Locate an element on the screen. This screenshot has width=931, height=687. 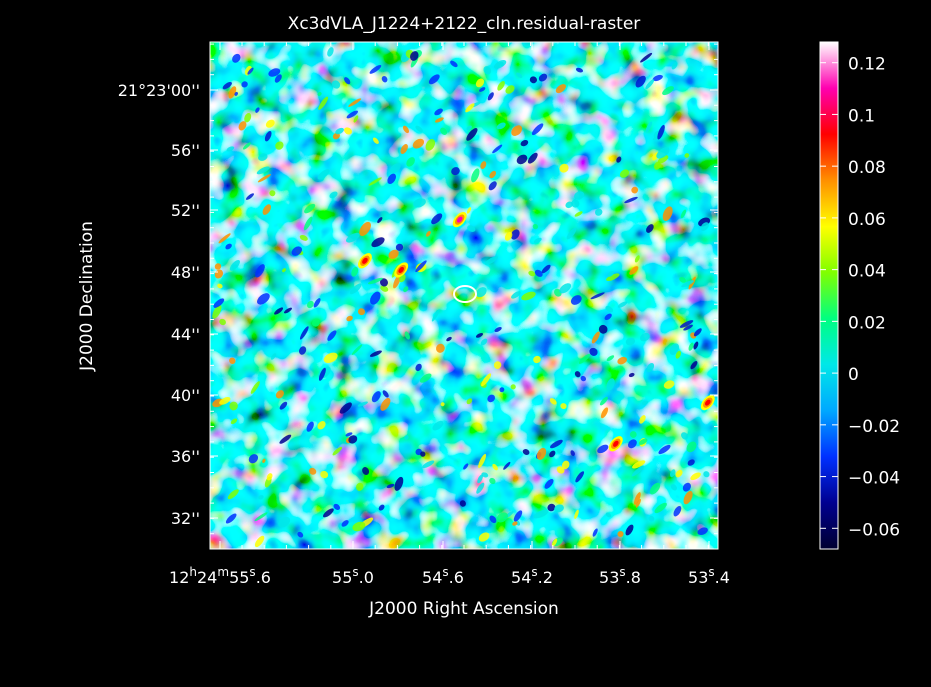
x-tick-label-part: m is located at coordinates (223, 572).